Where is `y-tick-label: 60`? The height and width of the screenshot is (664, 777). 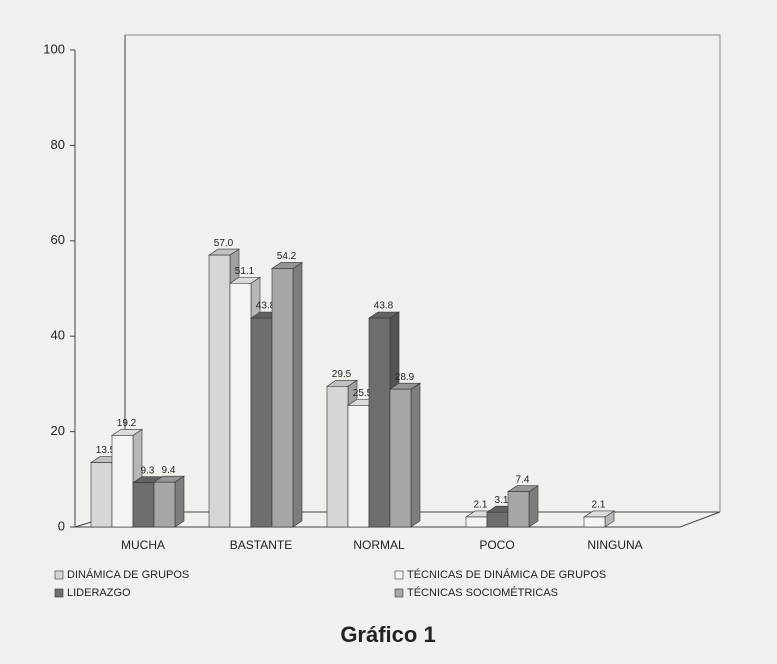 y-tick-label: 60 is located at coordinates (58, 239).